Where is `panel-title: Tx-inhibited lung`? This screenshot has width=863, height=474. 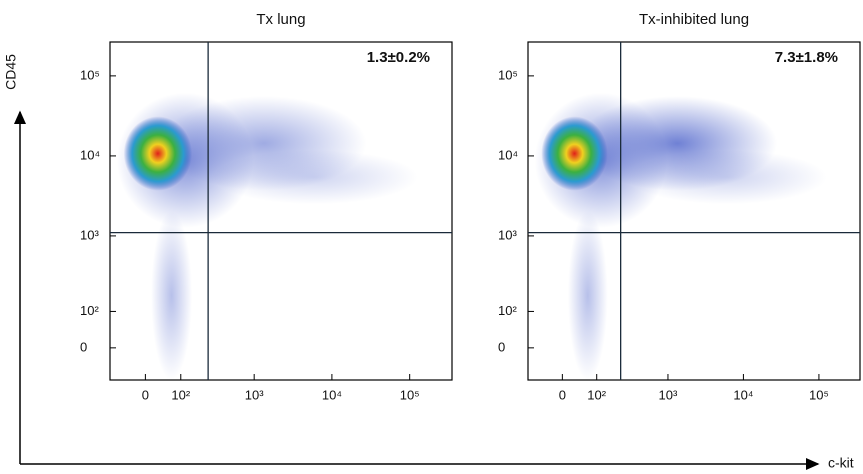 panel-title: Tx-inhibited lung is located at coordinates (694, 19).